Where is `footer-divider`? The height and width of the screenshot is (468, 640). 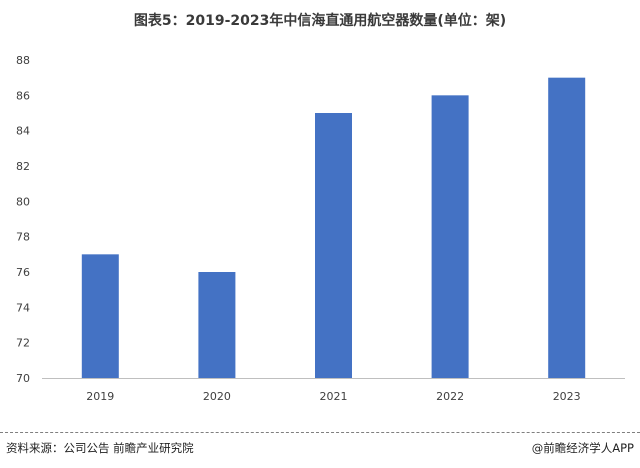
footer-divider is located at coordinates (320, 432).